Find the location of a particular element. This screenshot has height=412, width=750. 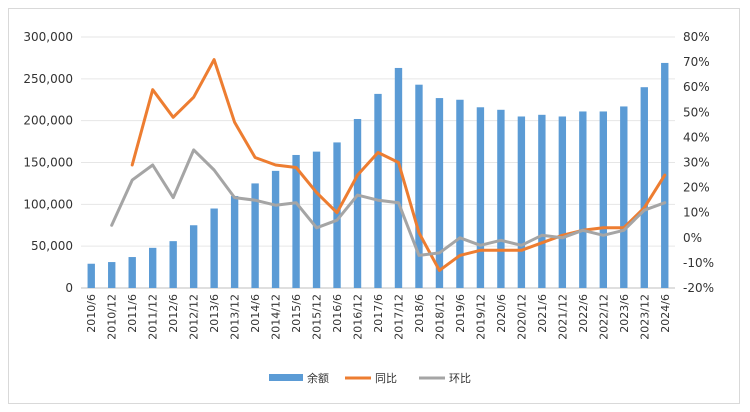

x-tick-label: 2010/12 is located at coordinates (112, 317).